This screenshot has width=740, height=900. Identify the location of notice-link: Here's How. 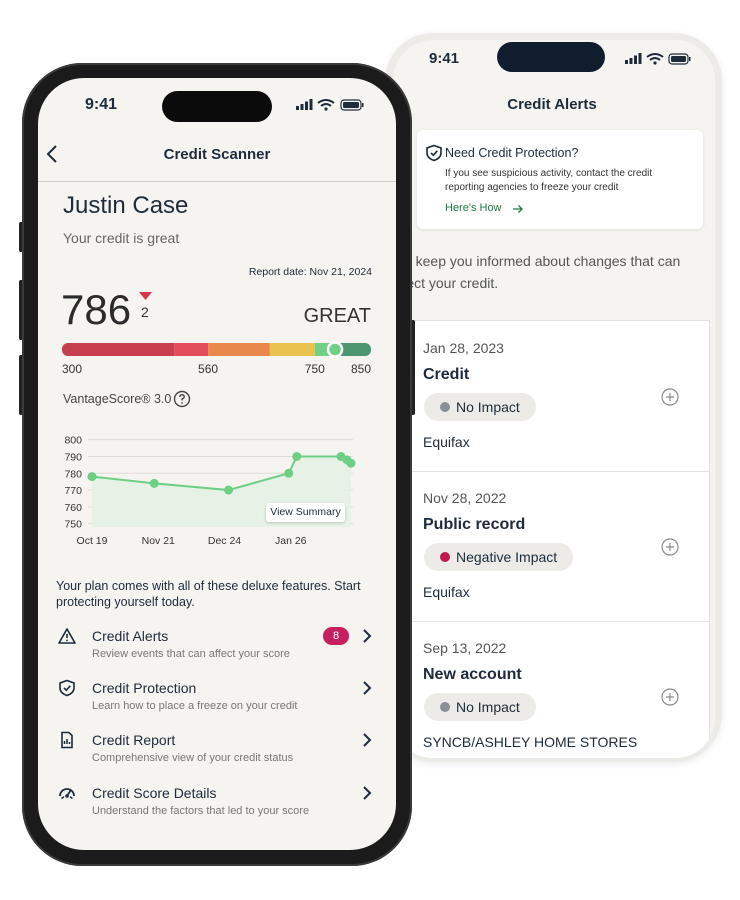
(473, 208).